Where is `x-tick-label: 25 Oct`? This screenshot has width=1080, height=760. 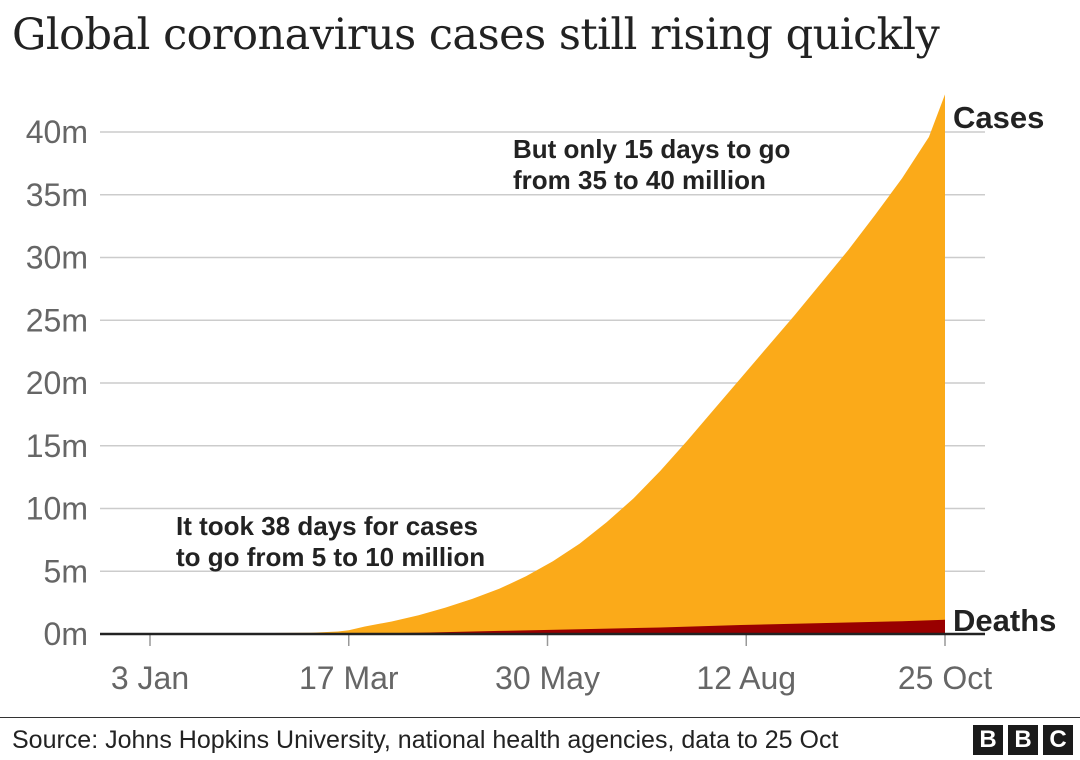
x-tick-label: 25 Oct is located at coordinates (945, 678).